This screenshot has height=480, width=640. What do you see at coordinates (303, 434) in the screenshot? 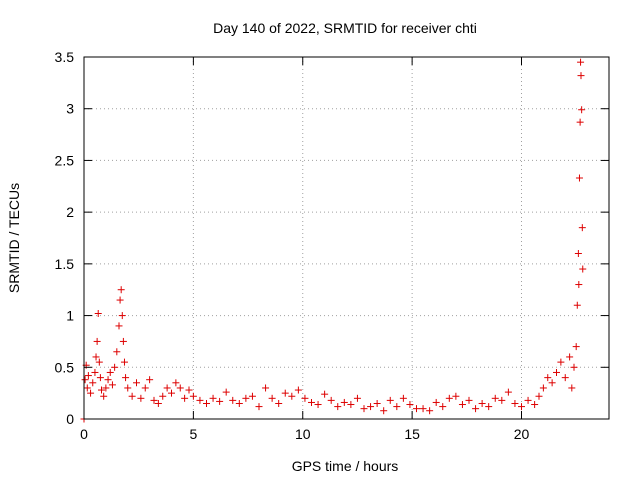
I see `x-tick-label: 10` at bounding box center [303, 434].